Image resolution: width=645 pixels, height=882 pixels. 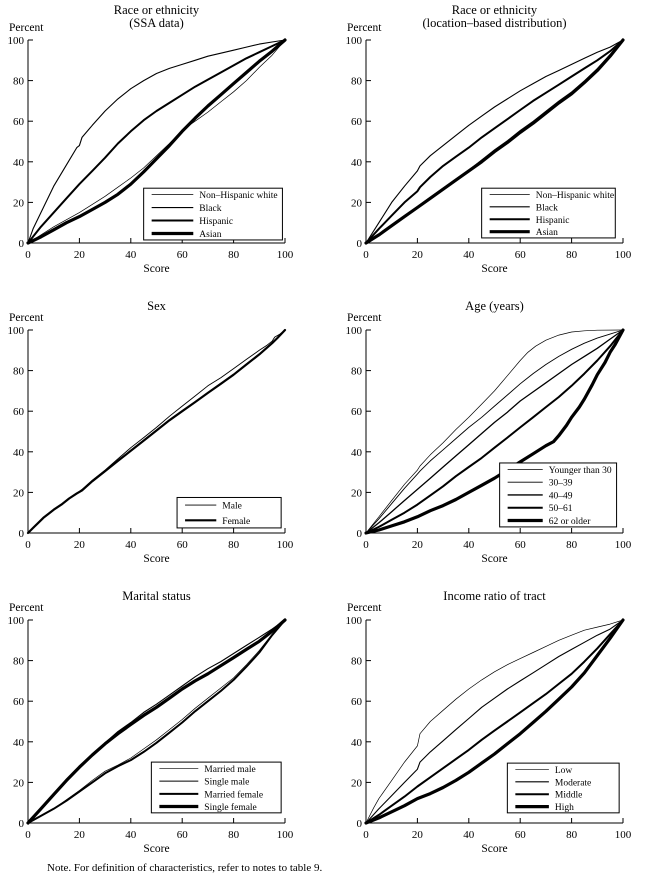 I want to click on series-middle, so click(x=494, y=721).